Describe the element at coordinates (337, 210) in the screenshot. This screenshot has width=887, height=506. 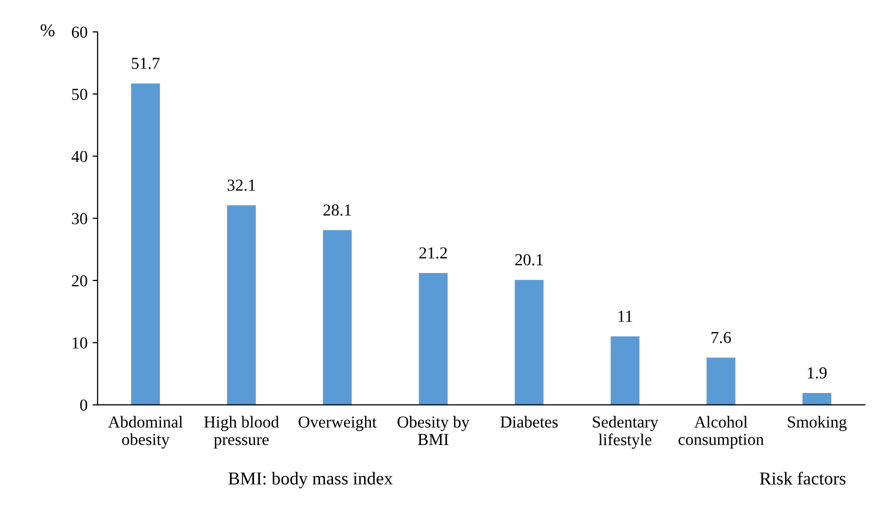
I see `data-label: 28.1` at that location.